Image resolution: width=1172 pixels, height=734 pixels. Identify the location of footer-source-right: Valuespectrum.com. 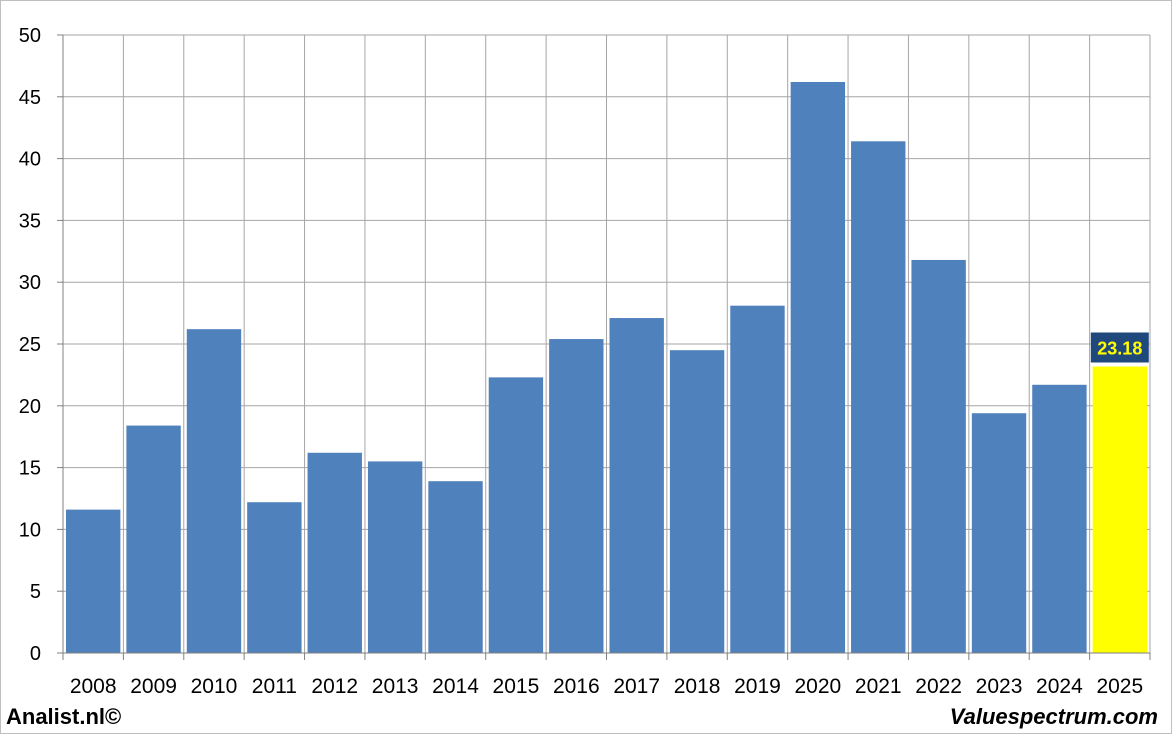
(1053, 716).